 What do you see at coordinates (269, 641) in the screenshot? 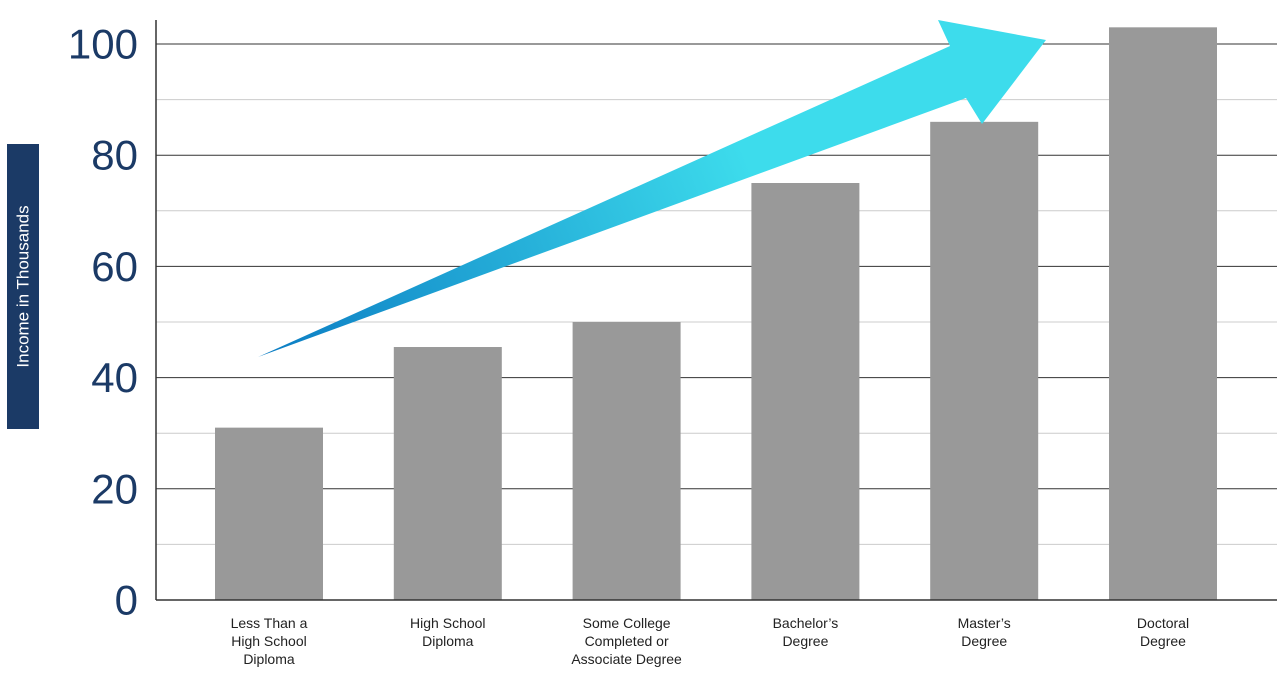
I see `x-tick-label: Less Than a High School Diploma` at bounding box center [269, 641].